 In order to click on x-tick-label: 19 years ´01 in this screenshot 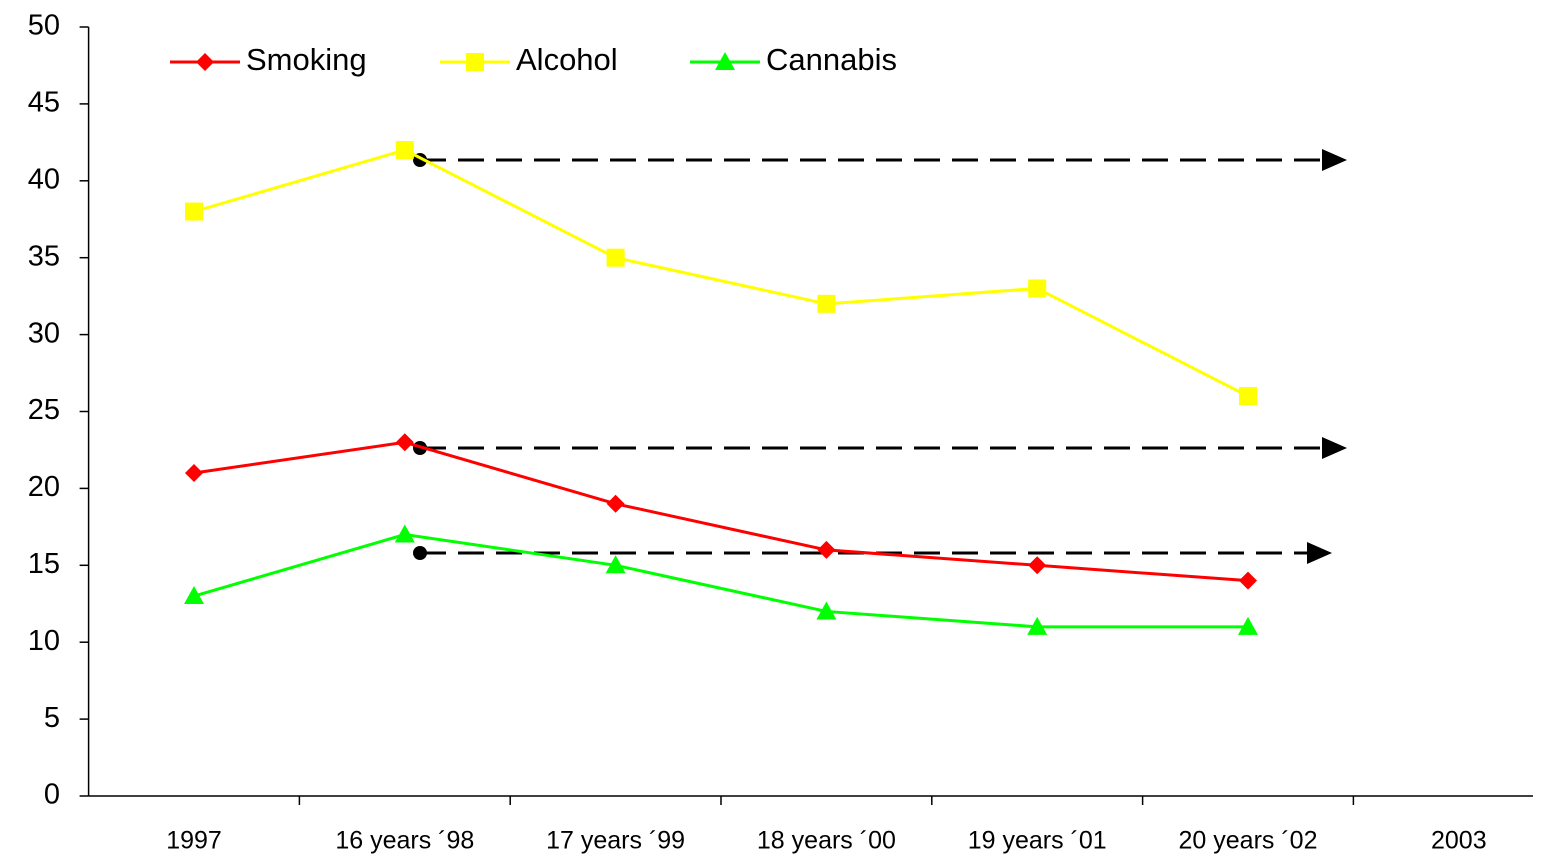, I will do `click(1037, 841)`.